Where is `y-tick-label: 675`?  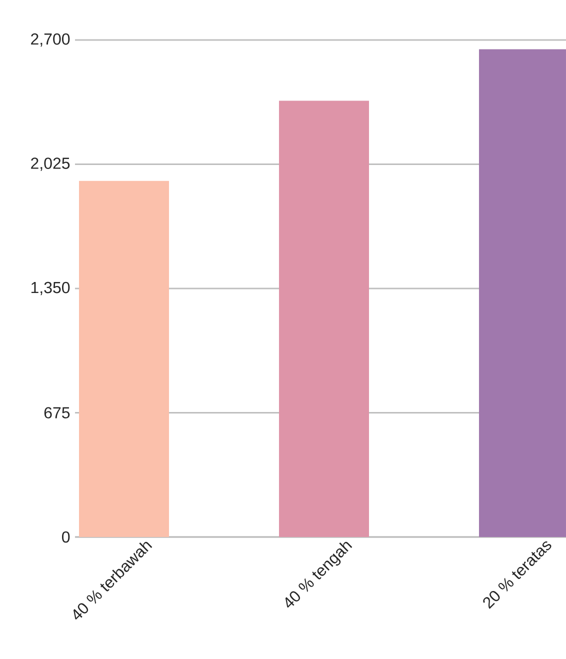
y-tick-label: 675 is located at coordinates (57, 412).